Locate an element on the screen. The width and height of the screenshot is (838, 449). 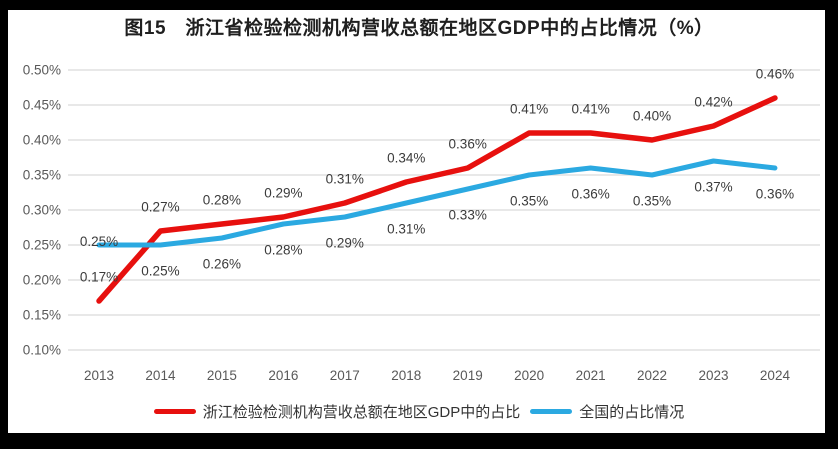
x-axis-tick-label: 2016 is located at coordinates (283, 375).